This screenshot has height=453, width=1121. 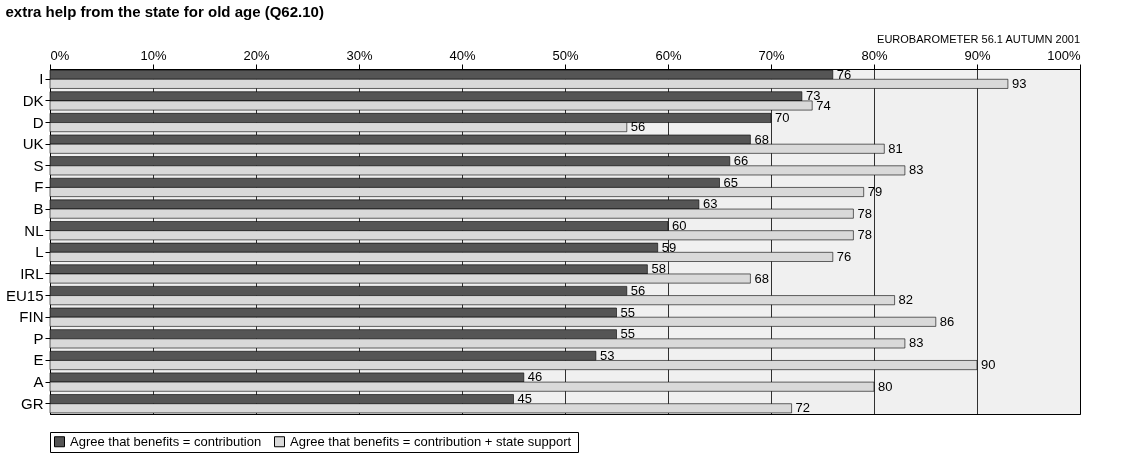 I want to click on y-tick-label: L, so click(x=39, y=252).